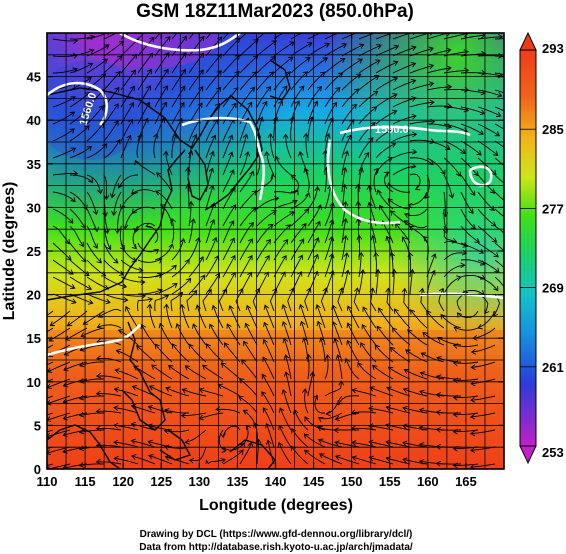 This screenshot has height=554, width=566. I want to click on colorbar-label: 261, so click(553, 367).